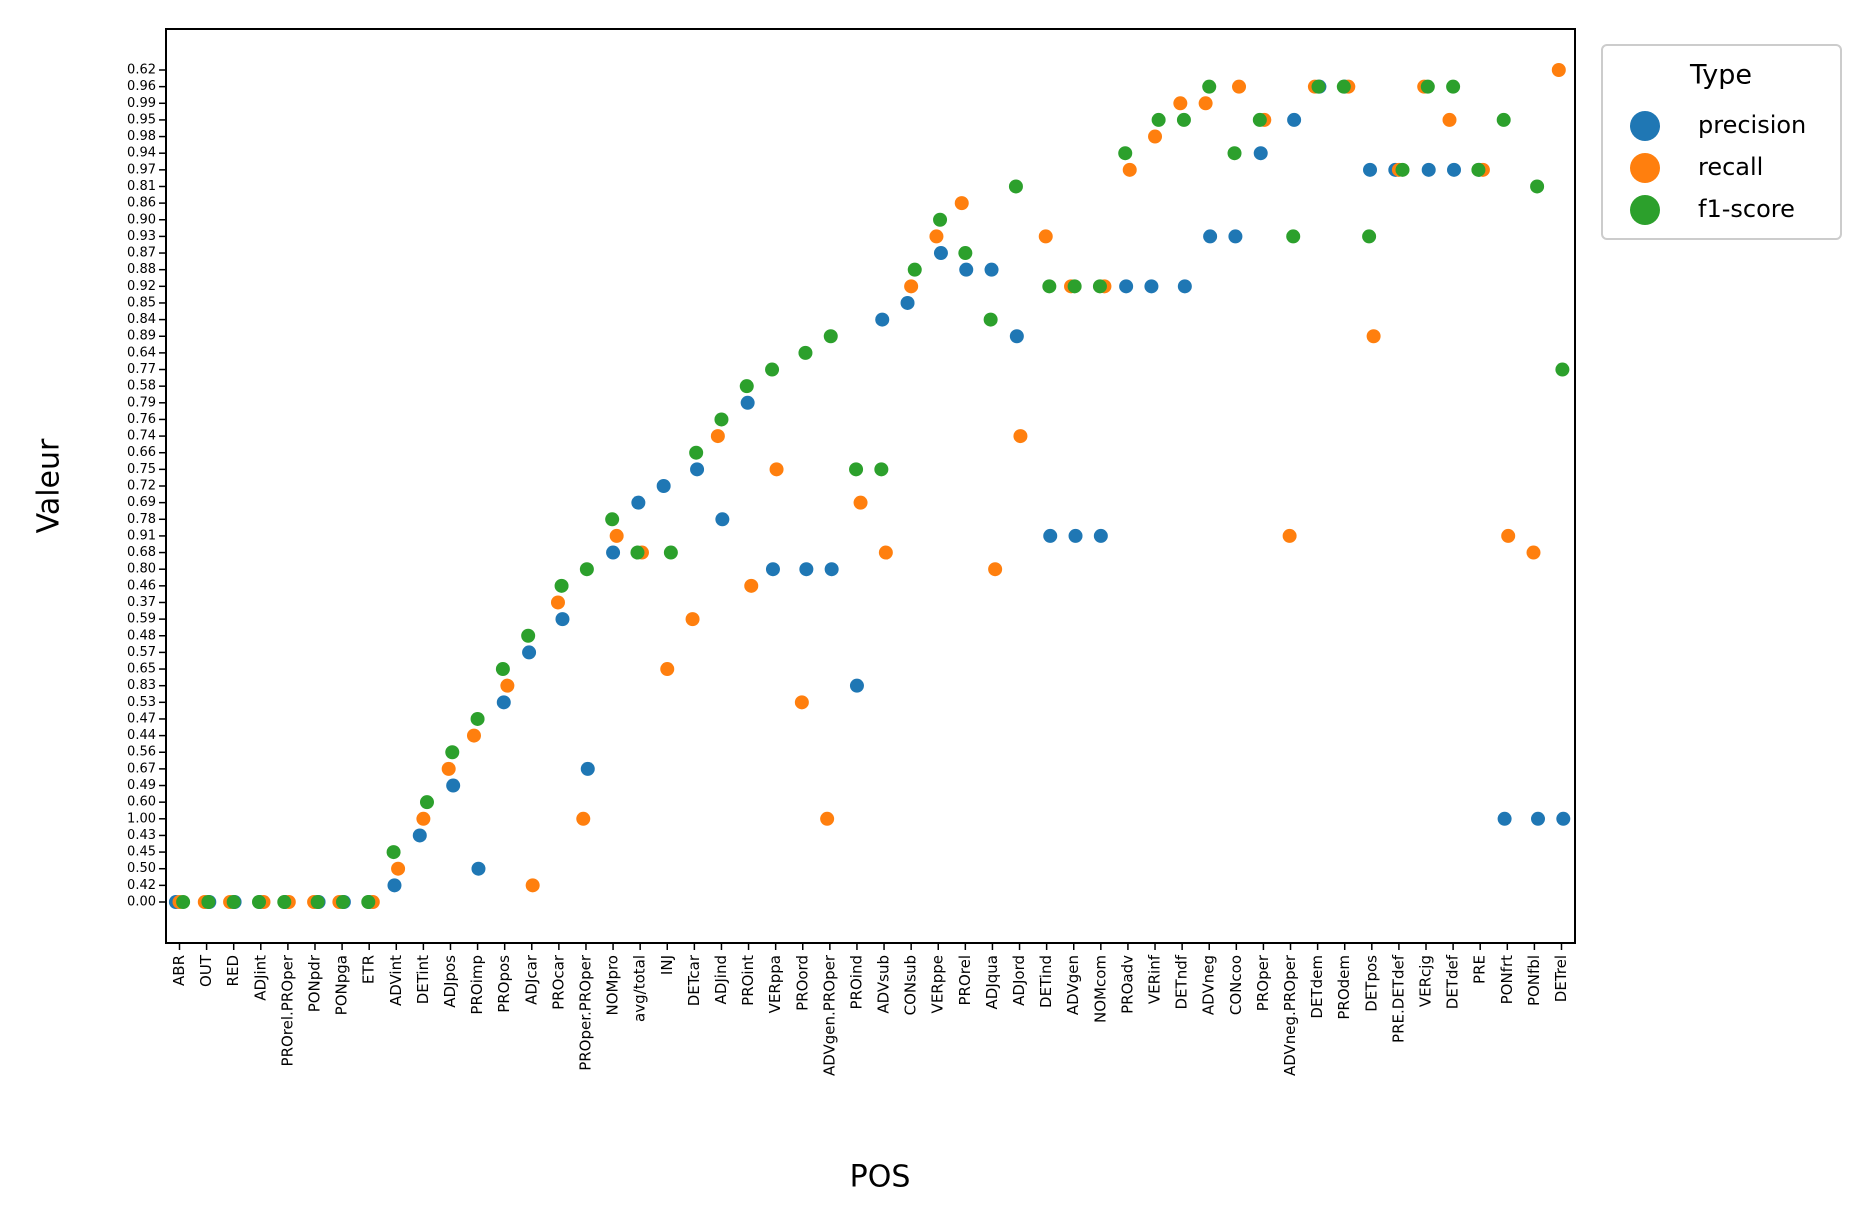 This screenshot has height=1221, width=1853. Describe the element at coordinates (141, 219) in the screenshot. I see `y-tick-label: 0.90` at that location.